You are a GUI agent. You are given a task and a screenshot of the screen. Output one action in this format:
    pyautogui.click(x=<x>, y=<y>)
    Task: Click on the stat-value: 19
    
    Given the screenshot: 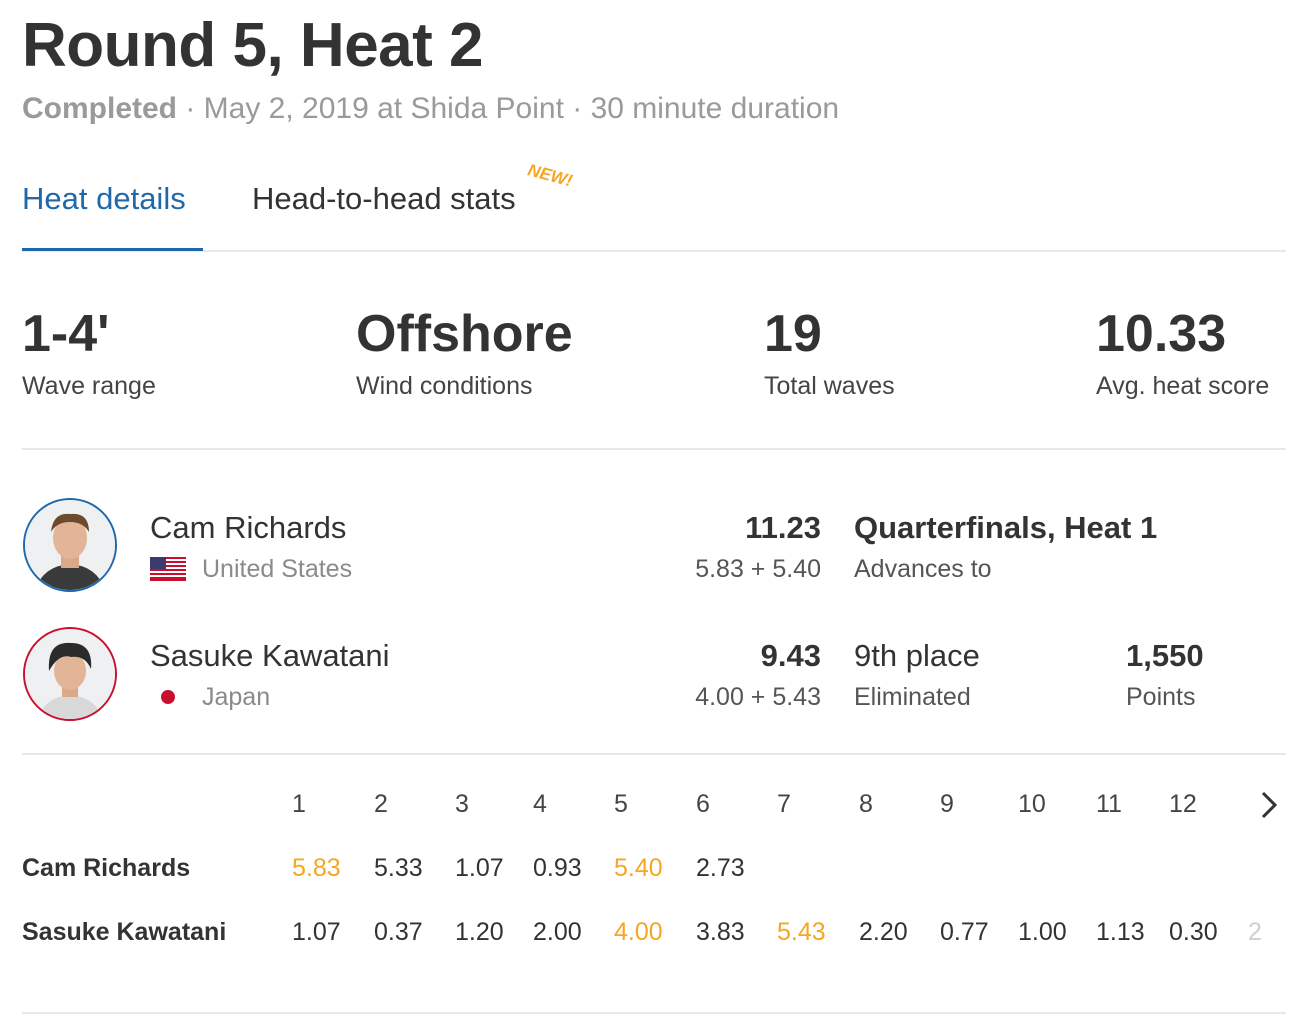 What is the action you would take?
    pyautogui.click(x=793, y=334)
    